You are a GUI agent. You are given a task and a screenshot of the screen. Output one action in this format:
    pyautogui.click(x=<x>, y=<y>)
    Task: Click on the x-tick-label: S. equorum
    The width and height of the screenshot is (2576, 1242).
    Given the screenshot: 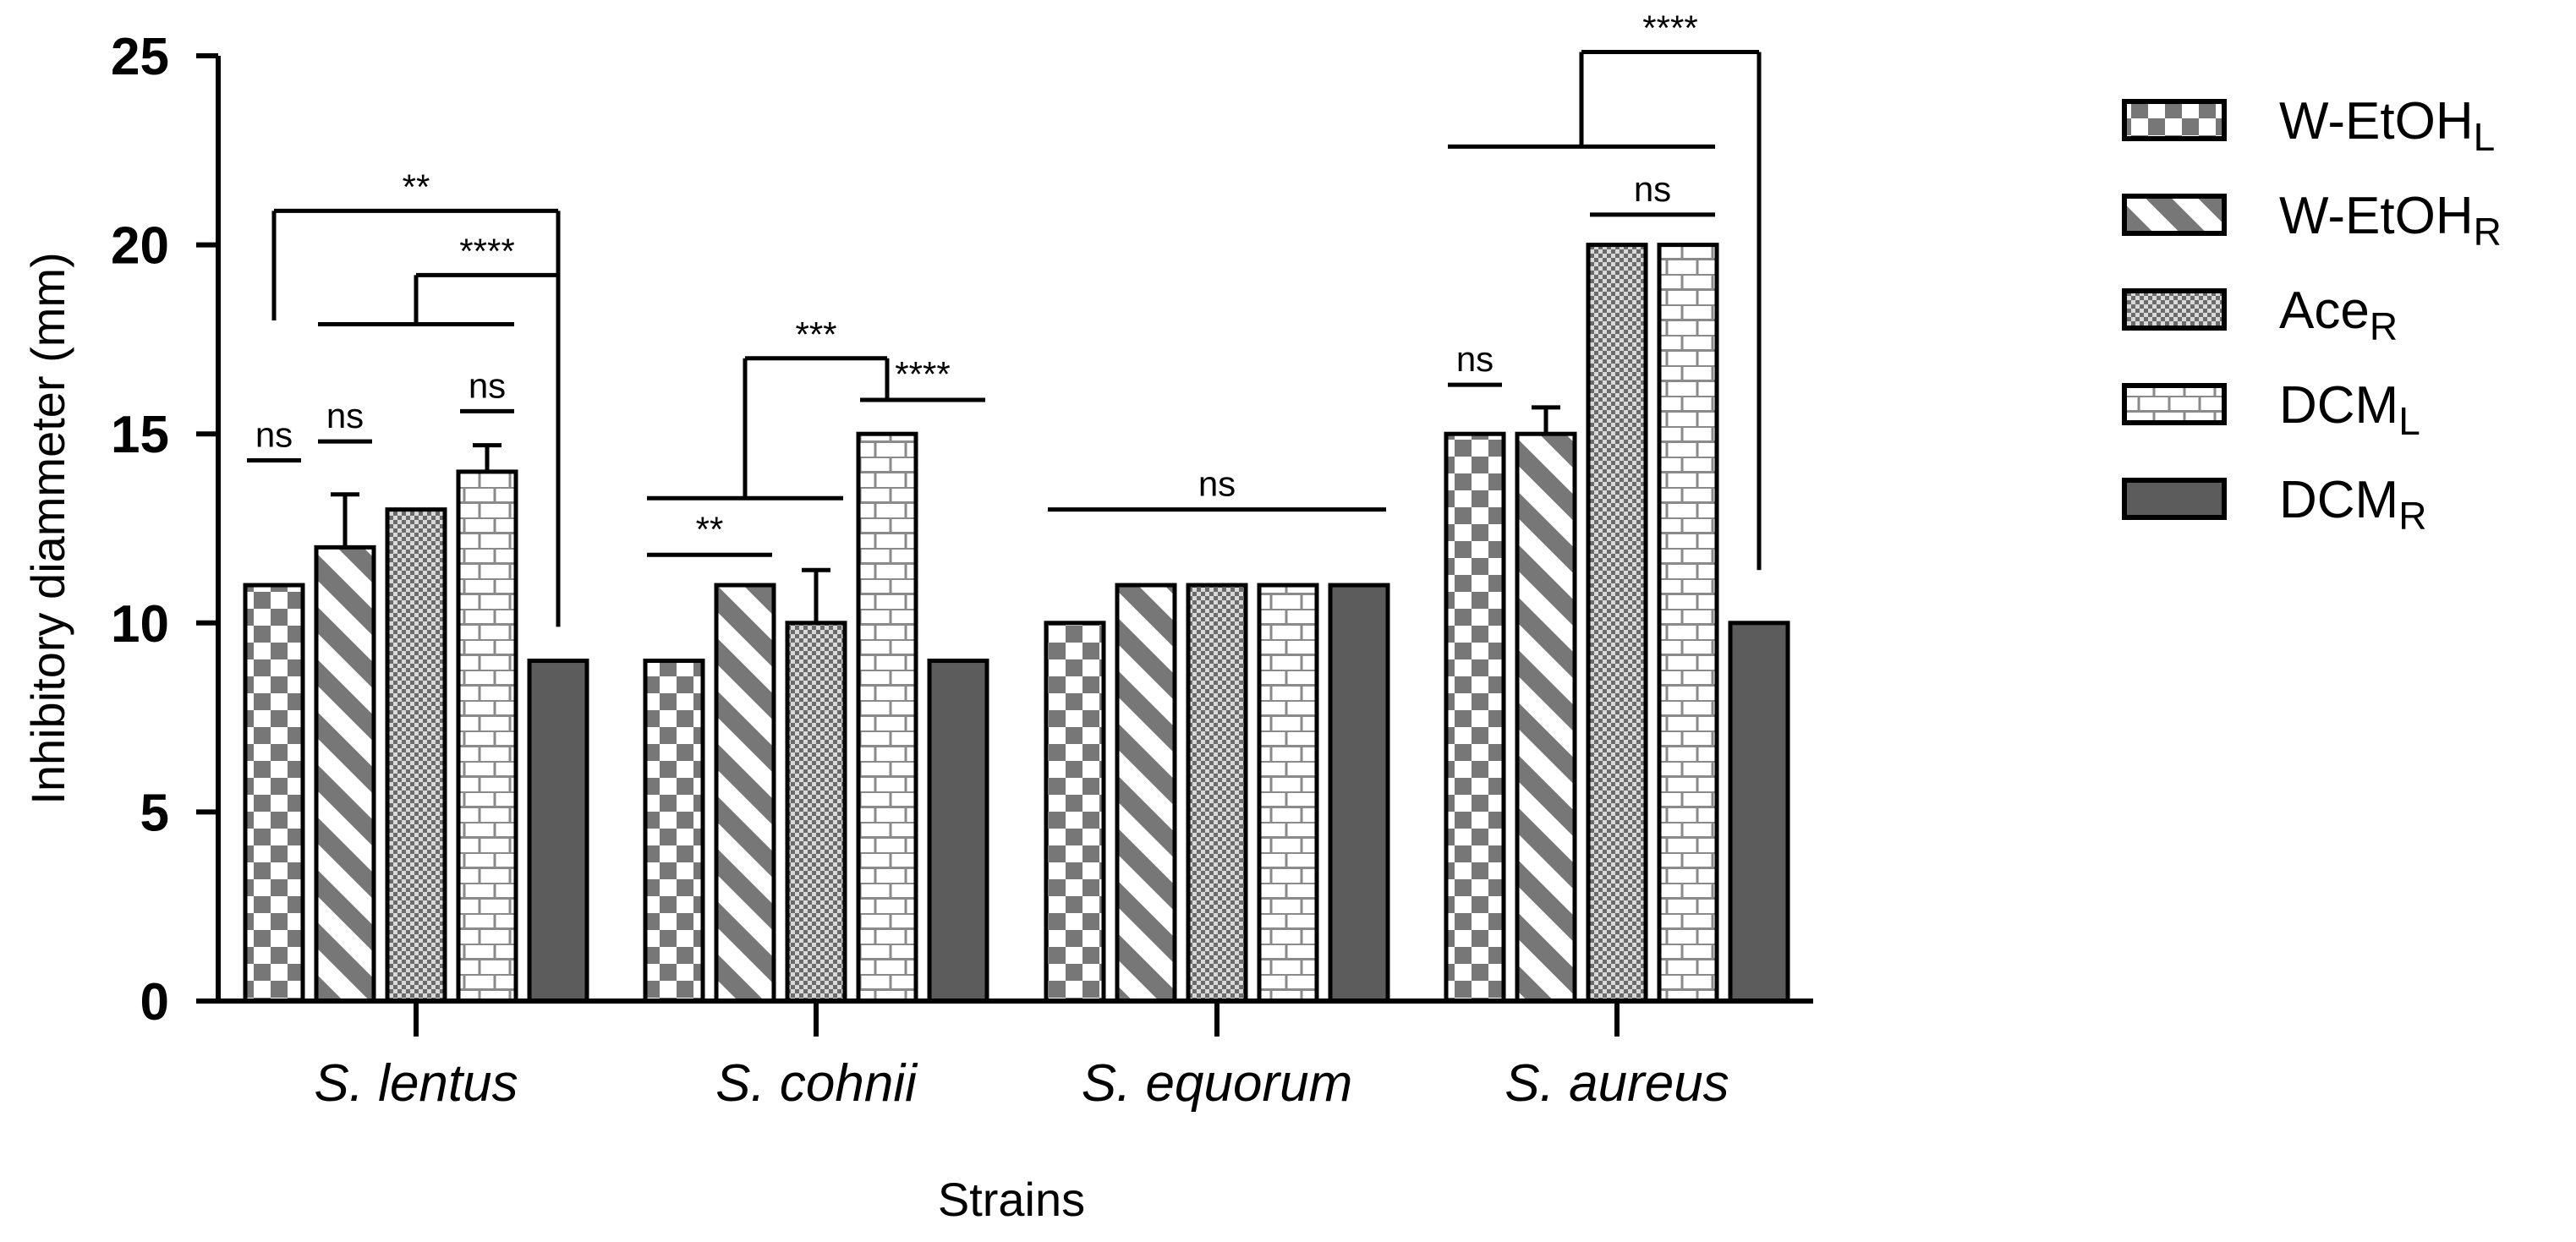 What is the action you would take?
    pyautogui.click(x=1217, y=1083)
    